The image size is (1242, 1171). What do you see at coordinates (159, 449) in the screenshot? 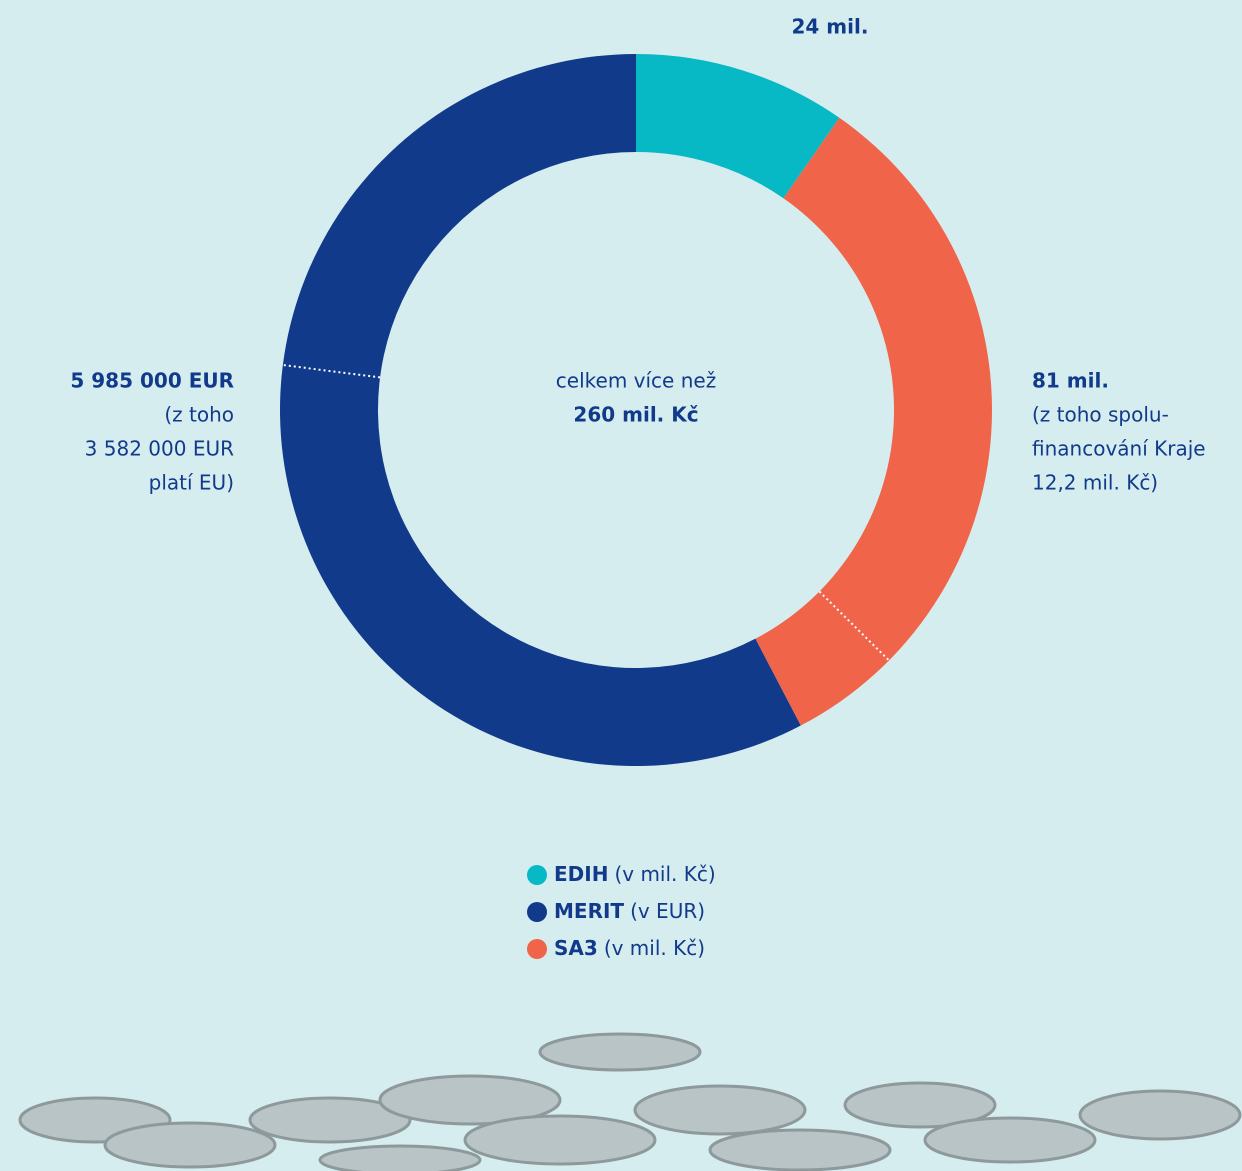
I see `slice-note: 3 582 000 EUR` at bounding box center [159, 449].